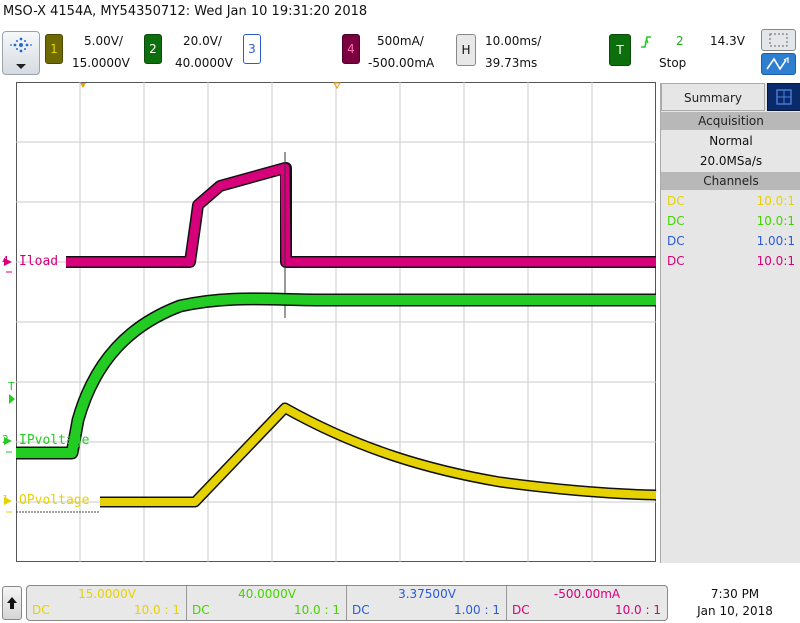 This screenshot has width=800, height=623. What do you see at coordinates (730, 181) in the screenshot?
I see `channels-heading: Channels` at bounding box center [730, 181].